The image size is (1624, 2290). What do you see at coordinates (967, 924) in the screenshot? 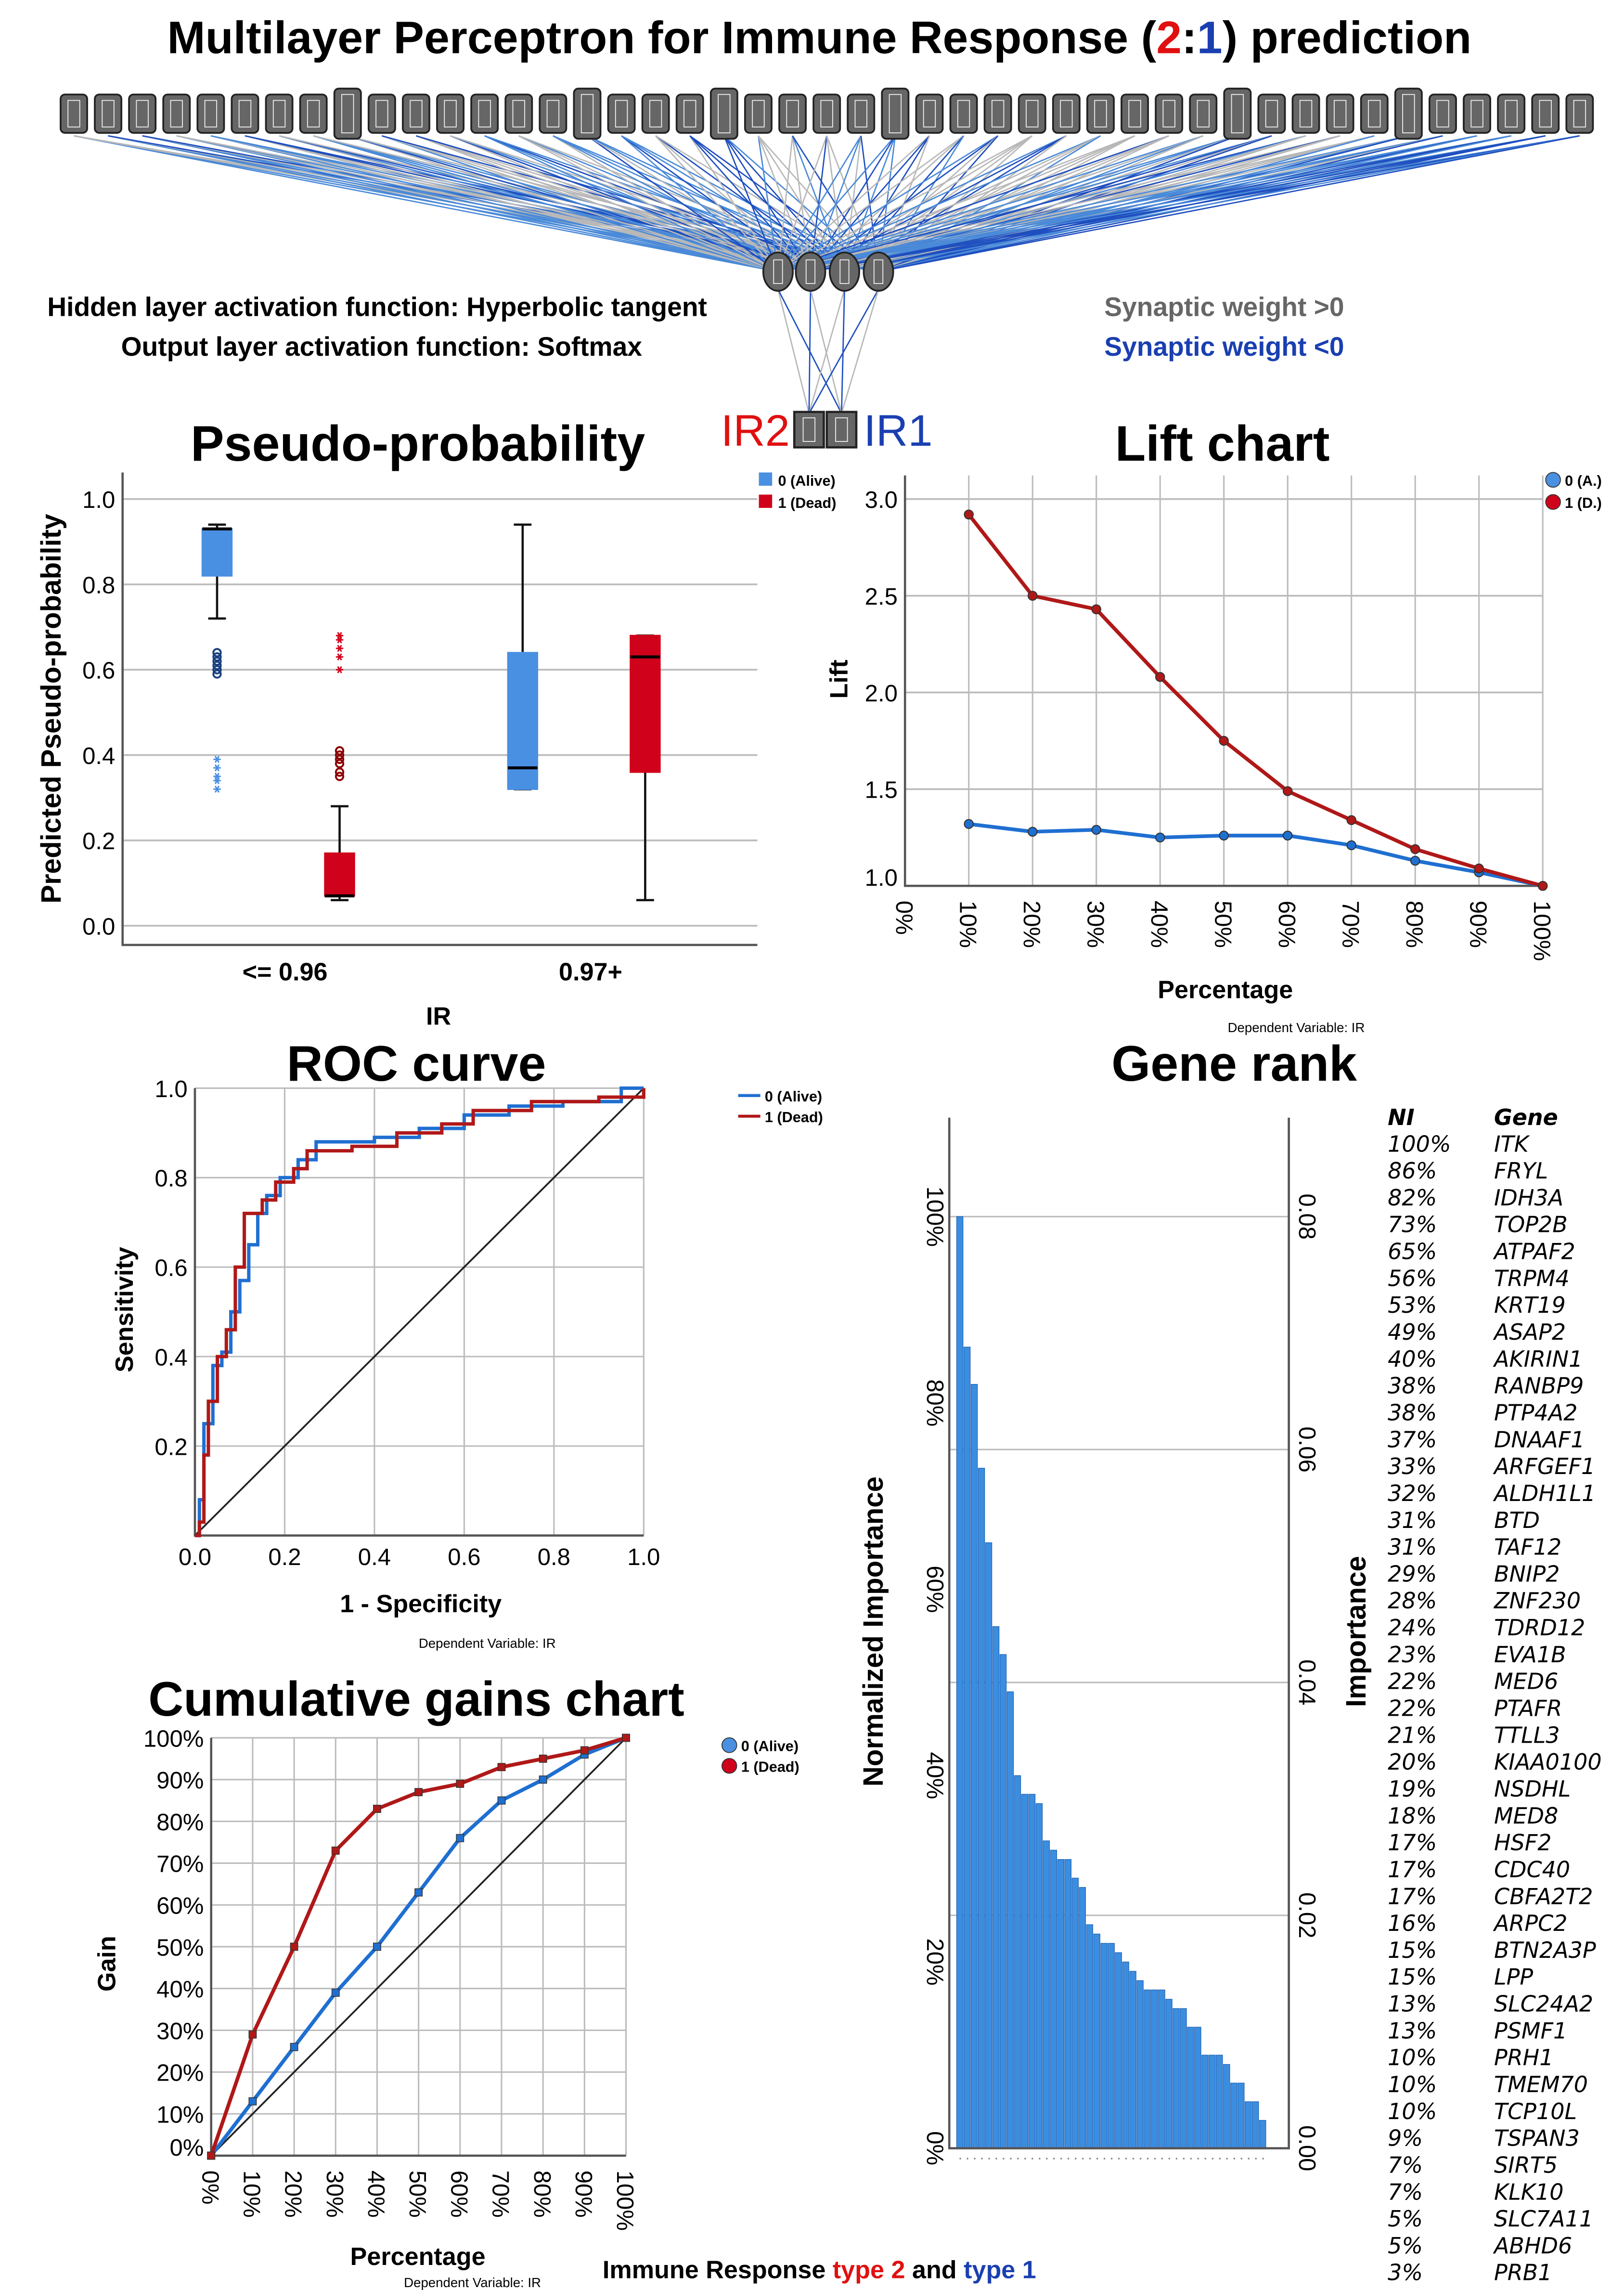
I see `x-tick-label: 10%` at bounding box center [967, 924].